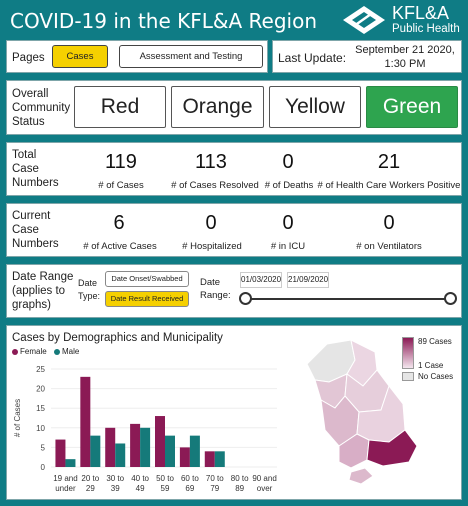 This screenshot has width=468, height=506. I want to click on total-cases-value: 119, so click(121, 162).